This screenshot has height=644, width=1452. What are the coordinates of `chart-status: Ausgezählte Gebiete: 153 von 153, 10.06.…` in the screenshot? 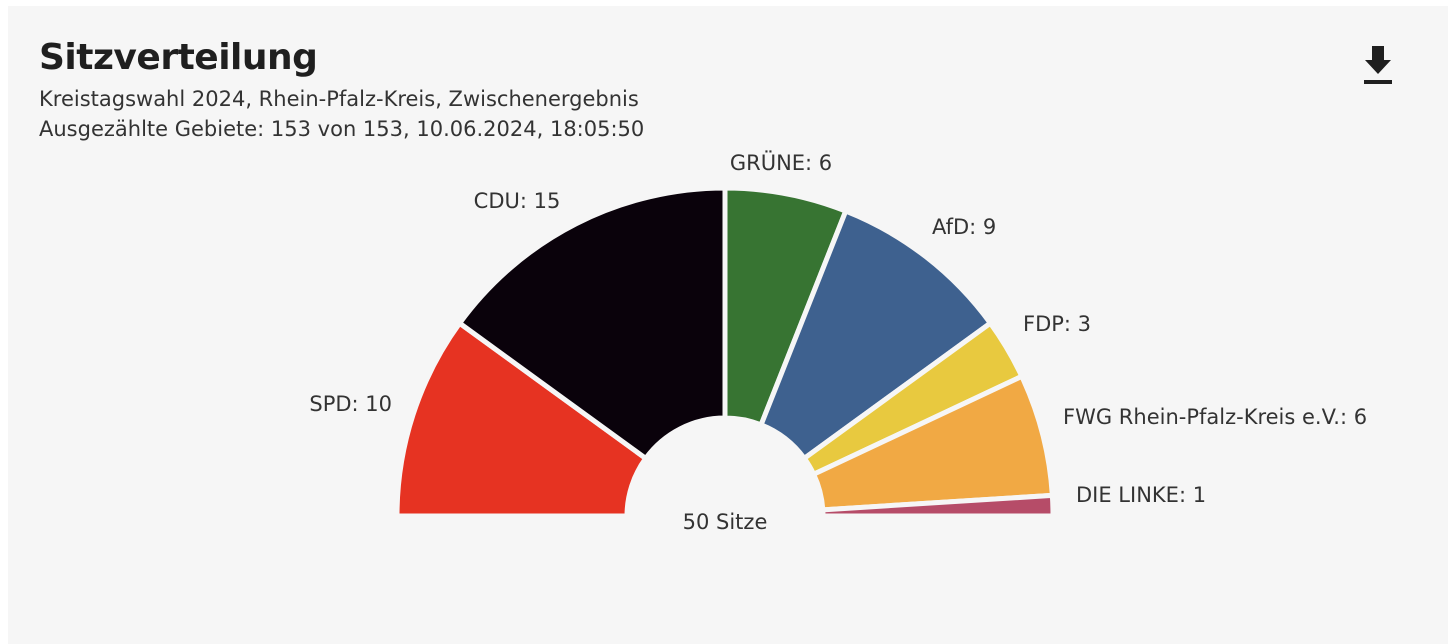 It's located at (342, 129).